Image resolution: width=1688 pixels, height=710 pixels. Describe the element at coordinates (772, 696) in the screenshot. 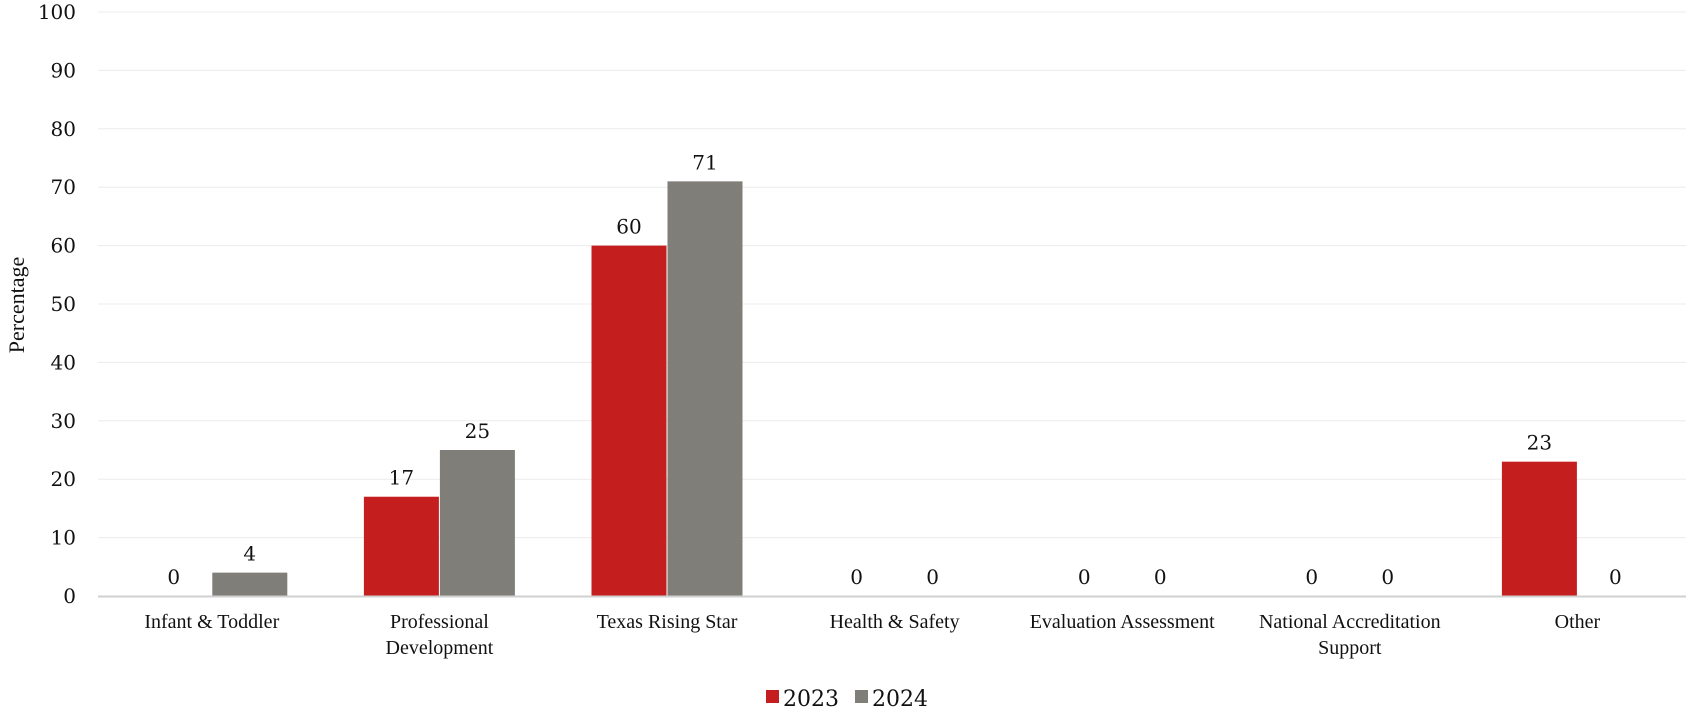

I see `legend-swatch-2023` at that location.